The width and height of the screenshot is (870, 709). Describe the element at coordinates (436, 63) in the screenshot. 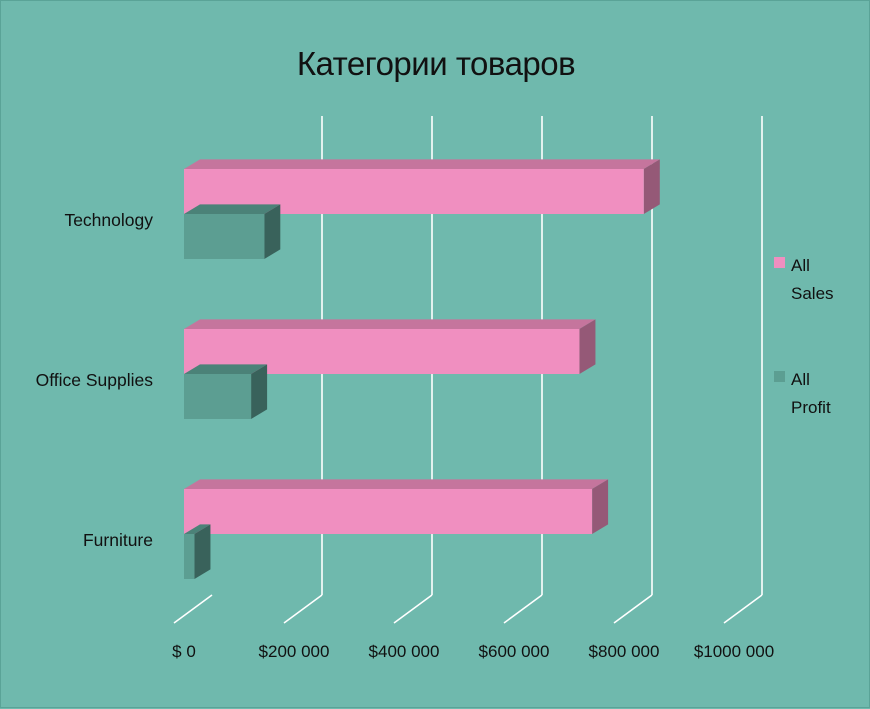

I see `chart-title: Категории товаров` at that location.